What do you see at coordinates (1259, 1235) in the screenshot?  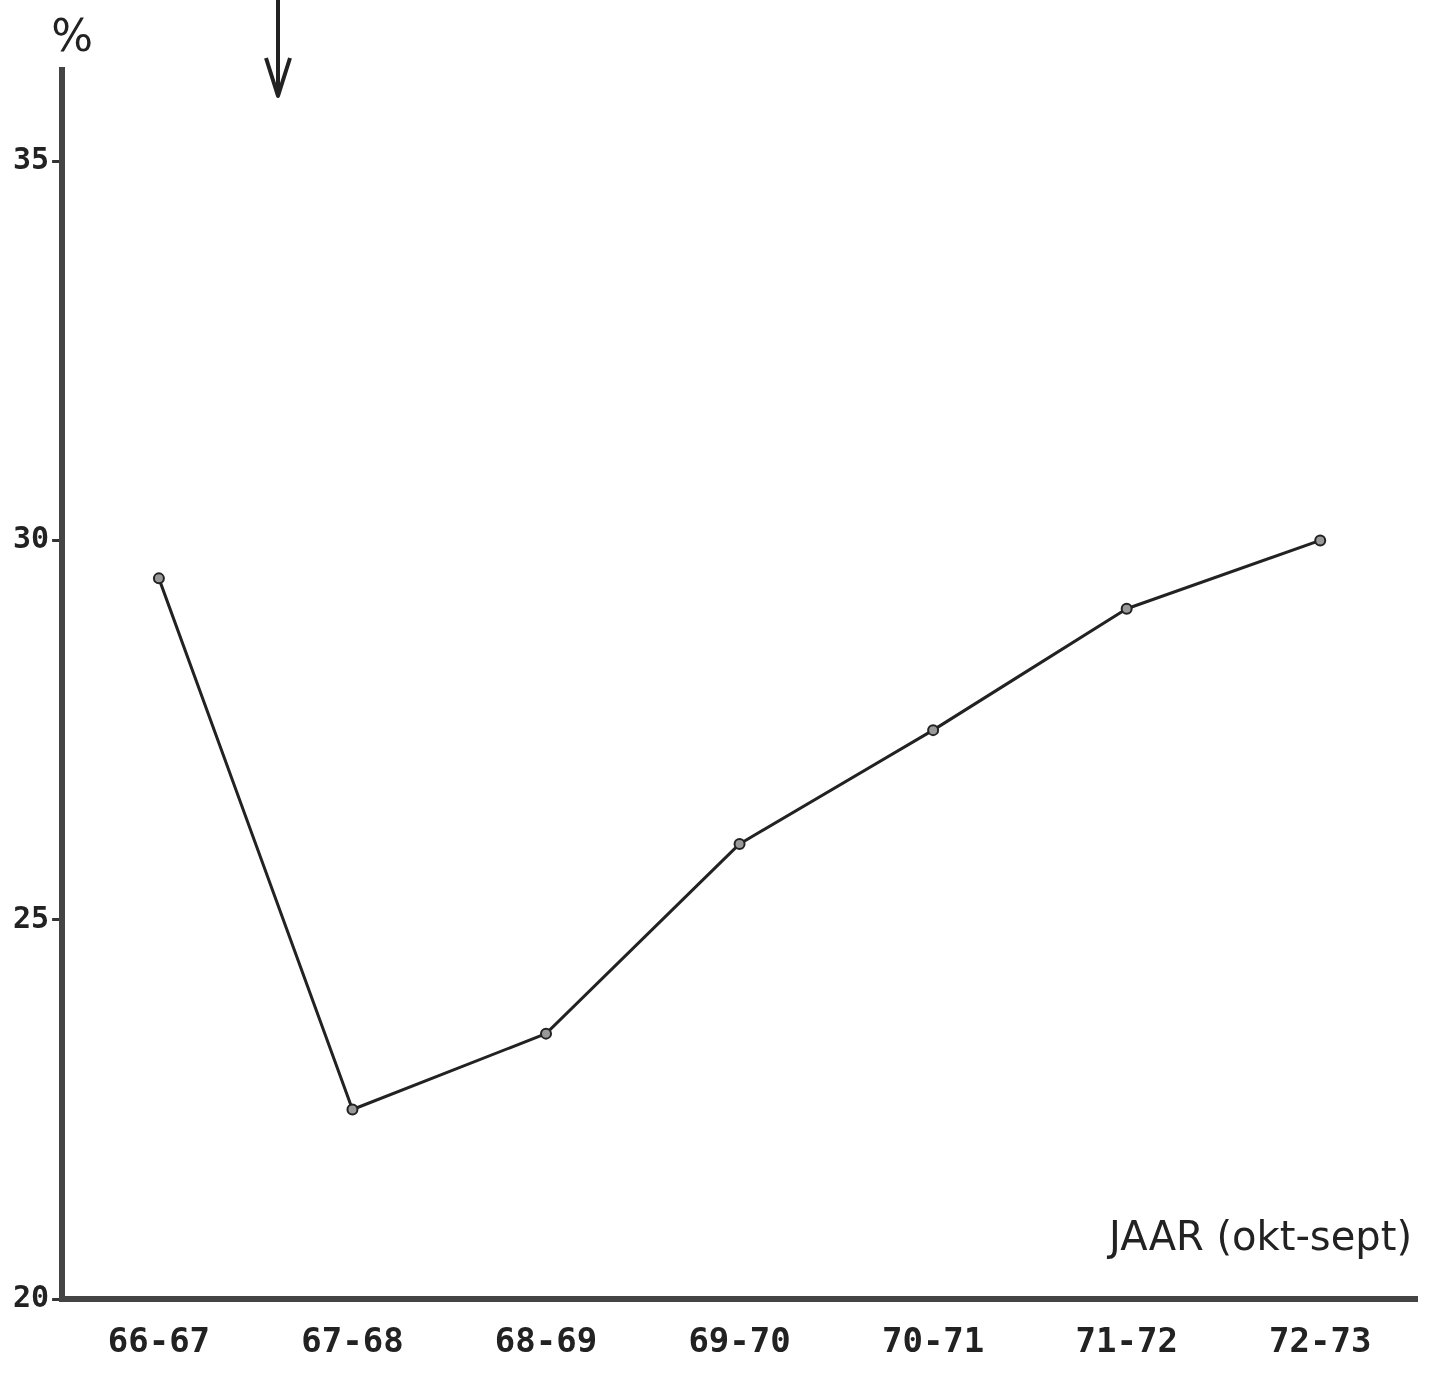 I see `x-axis-title: JAAR (okt-sept)` at bounding box center [1259, 1235].